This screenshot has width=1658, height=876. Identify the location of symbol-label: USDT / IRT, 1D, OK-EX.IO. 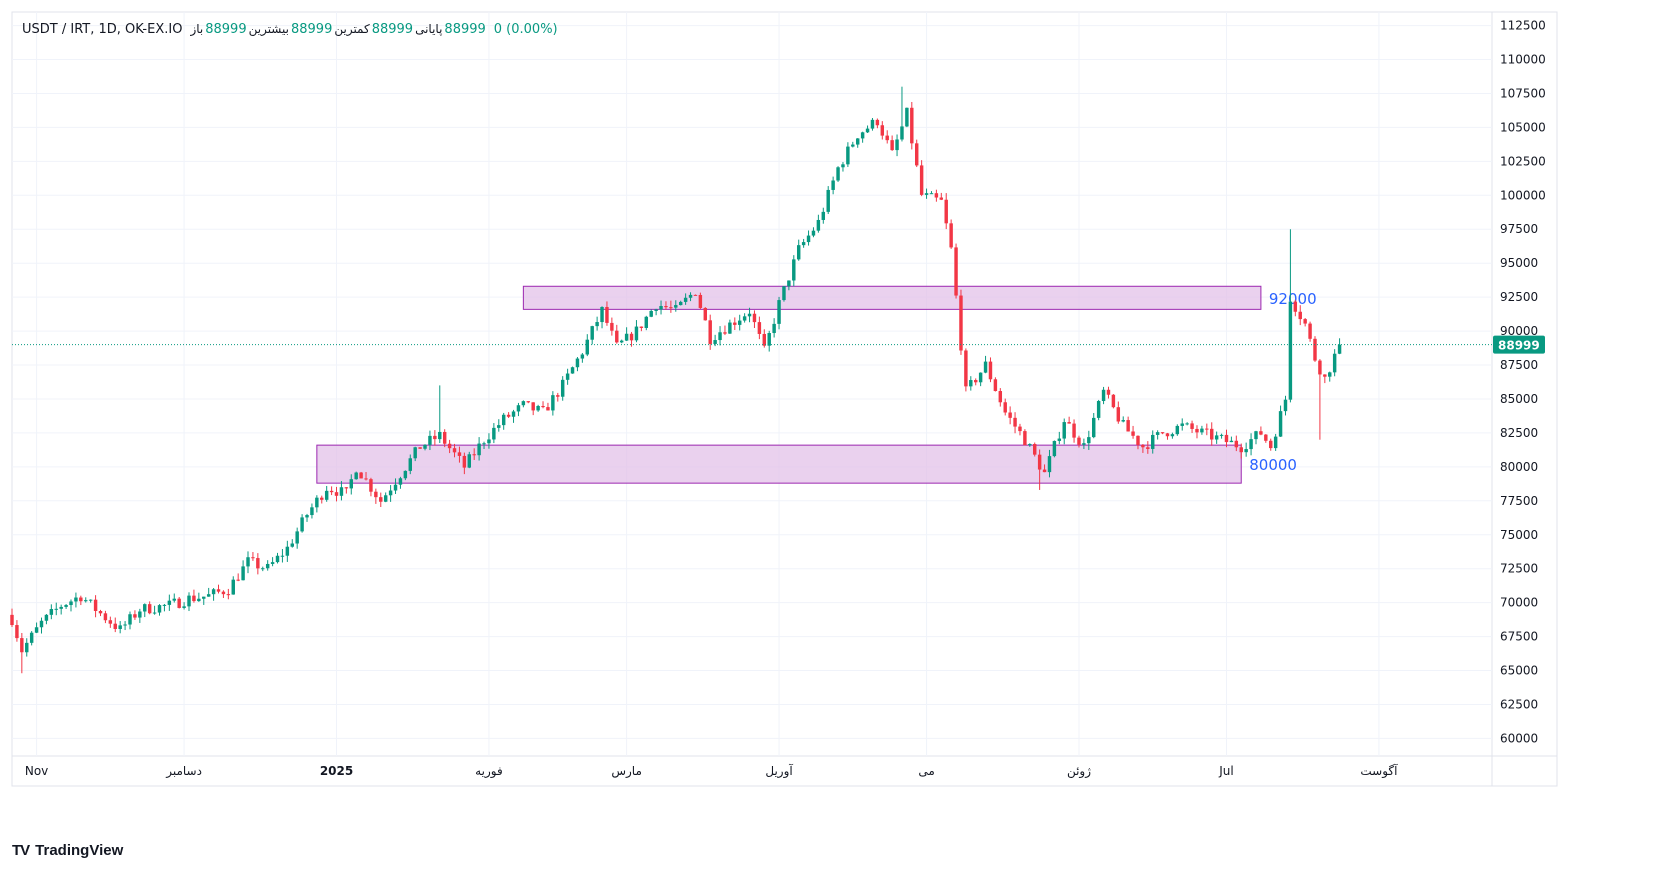
(102, 29).